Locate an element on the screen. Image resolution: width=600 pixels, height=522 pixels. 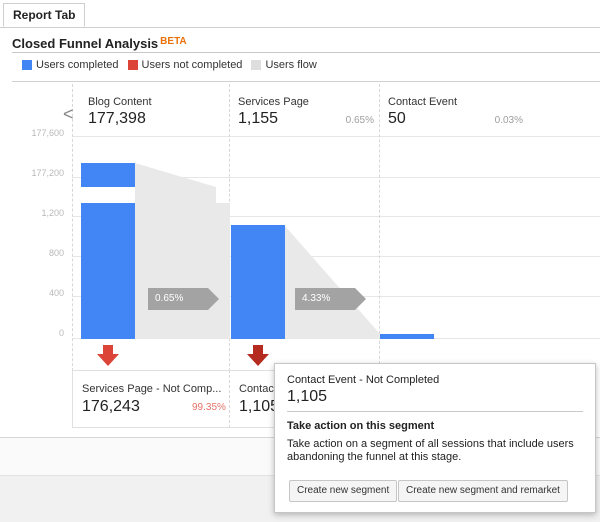
legend-divider is located at coordinates (306, 81).